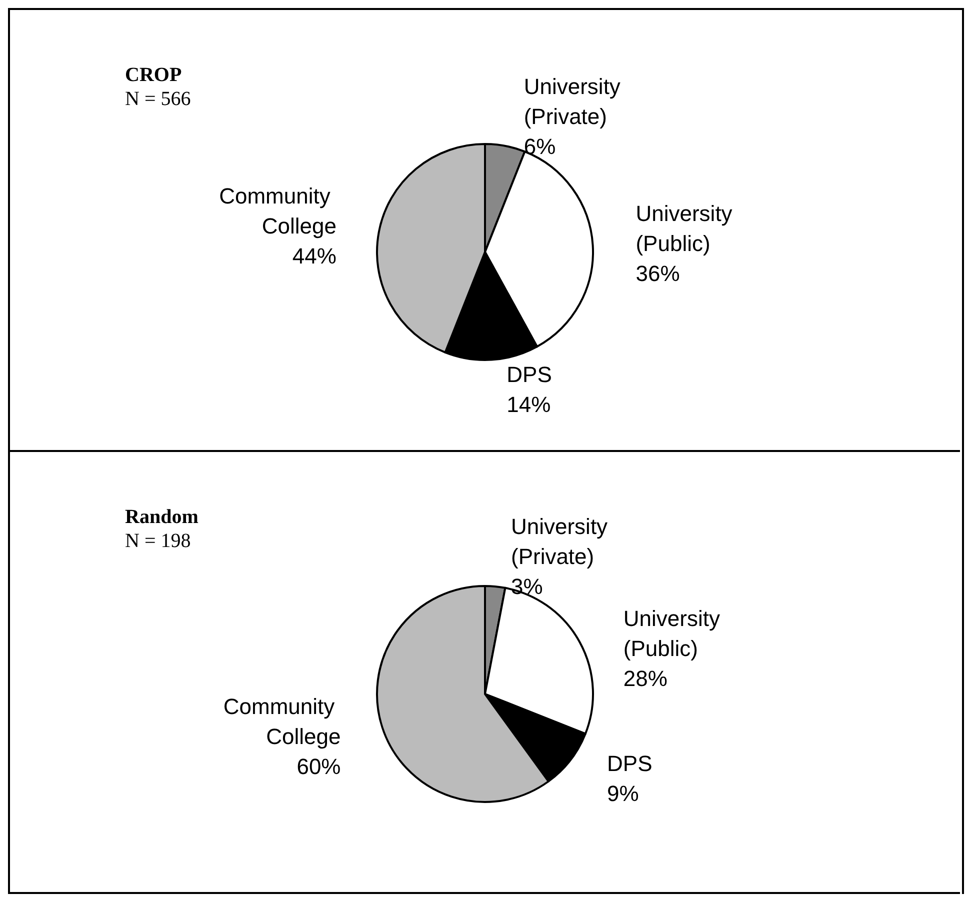 Image resolution: width=969 pixels, height=902 pixels. What do you see at coordinates (153, 75) in the screenshot?
I see `chart-title: CROP` at bounding box center [153, 75].